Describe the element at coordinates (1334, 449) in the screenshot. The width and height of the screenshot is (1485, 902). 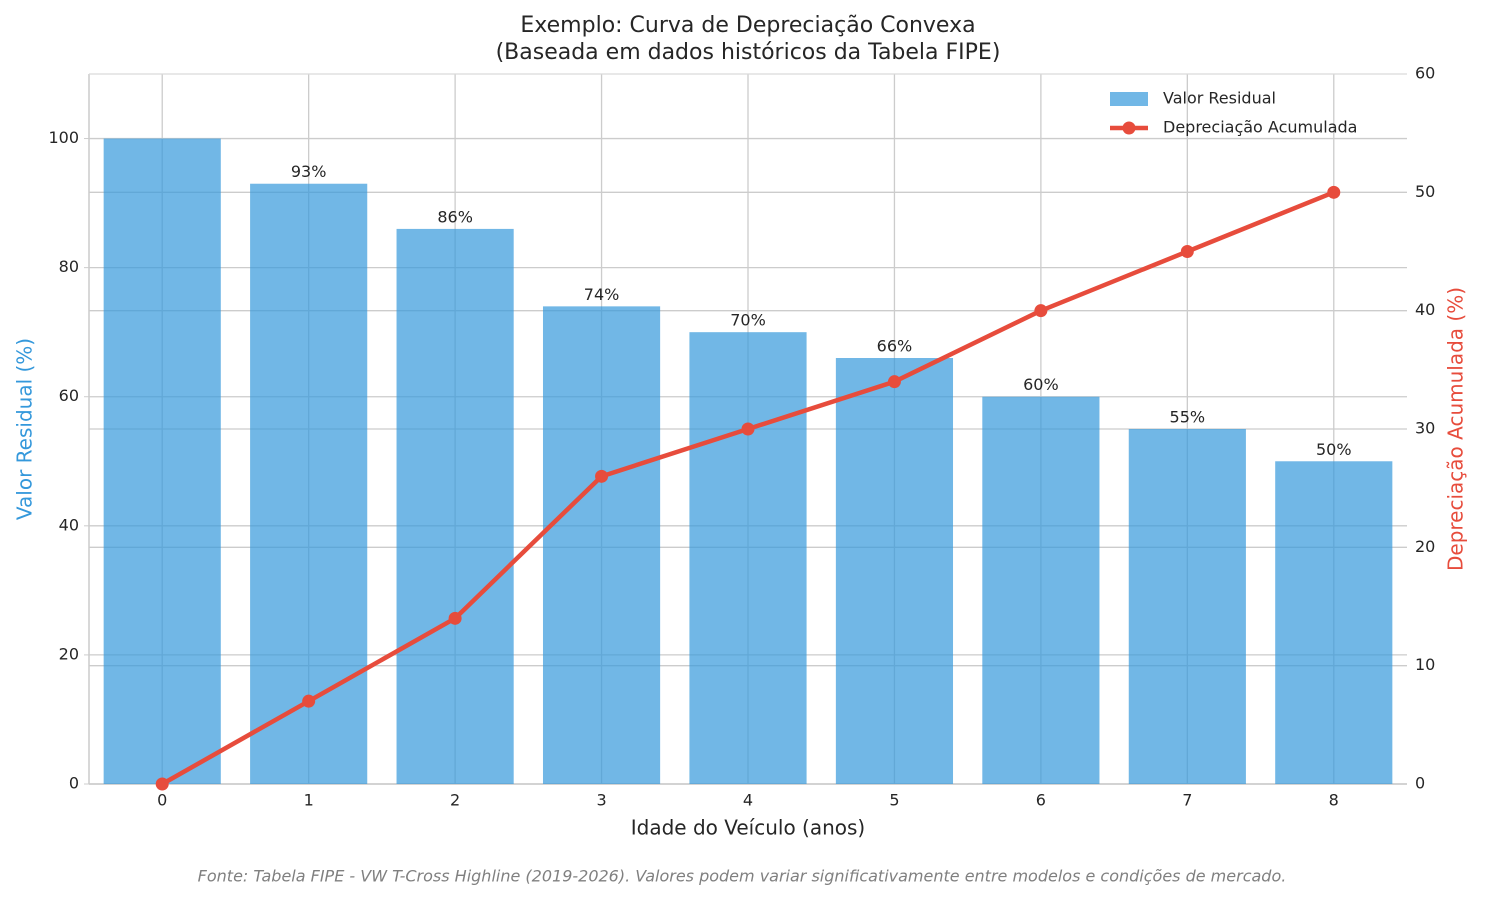
I see `data-label: 50%` at that location.